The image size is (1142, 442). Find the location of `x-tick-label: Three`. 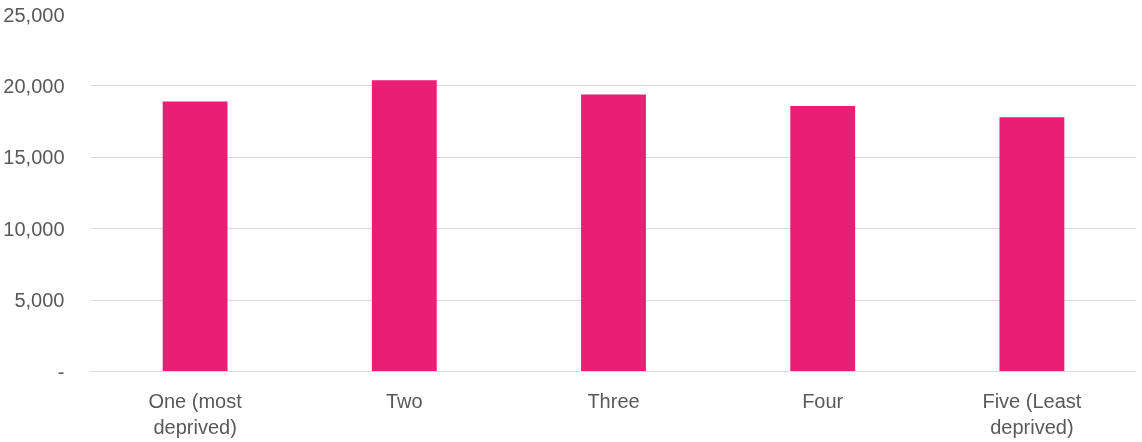

x-tick-label: Three is located at coordinates (613, 400).